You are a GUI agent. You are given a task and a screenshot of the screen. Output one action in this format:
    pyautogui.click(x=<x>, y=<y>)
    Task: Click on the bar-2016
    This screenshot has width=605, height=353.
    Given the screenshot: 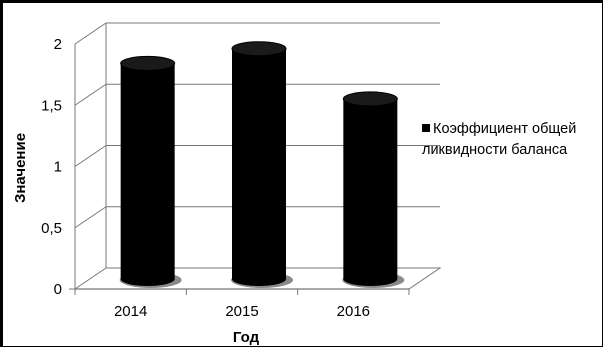 What is the action you would take?
    pyautogui.click(x=373, y=189)
    